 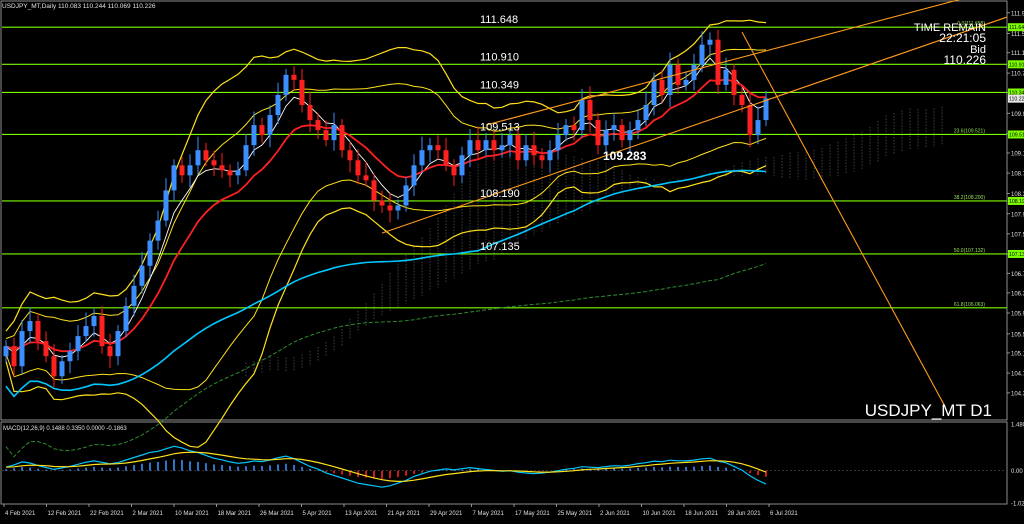 I want to click on x-tick-label: 2 Mar 2021, so click(x=148, y=514).